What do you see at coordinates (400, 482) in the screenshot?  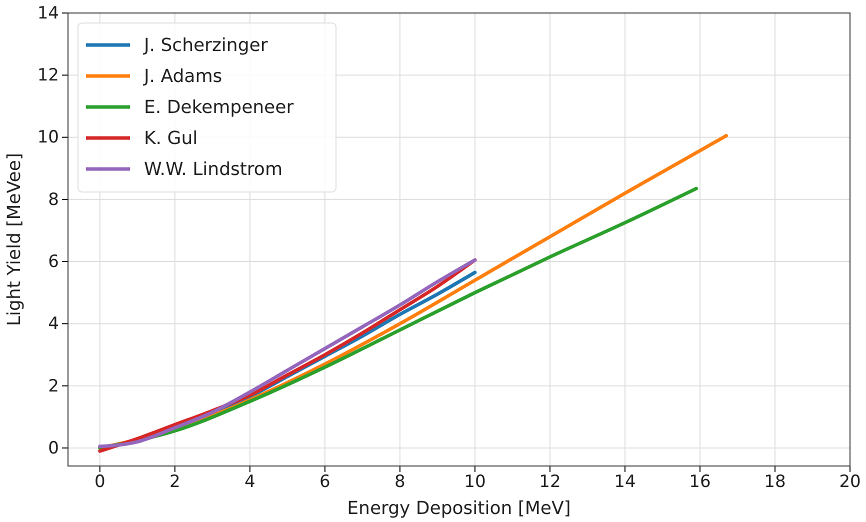 I see `x-tick-label: 8` at bounding box center [400, 482].